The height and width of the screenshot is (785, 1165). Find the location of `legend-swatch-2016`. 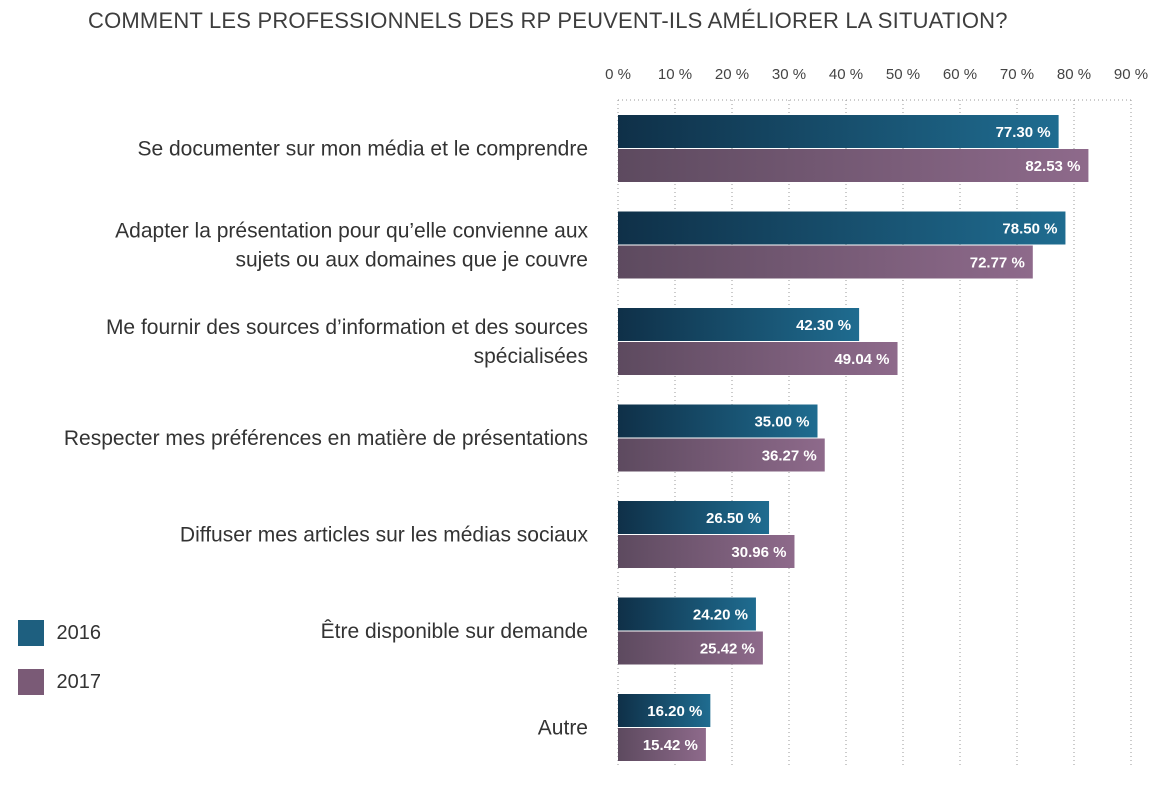

legend-swatch-2016 is located at coordinates (31, 633).